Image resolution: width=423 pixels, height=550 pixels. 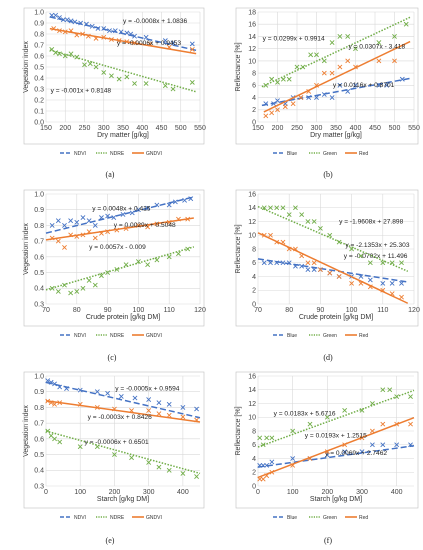 I want to click on trend-equation: y = 0.0307x - 3.418, so click(x=376, y=46).